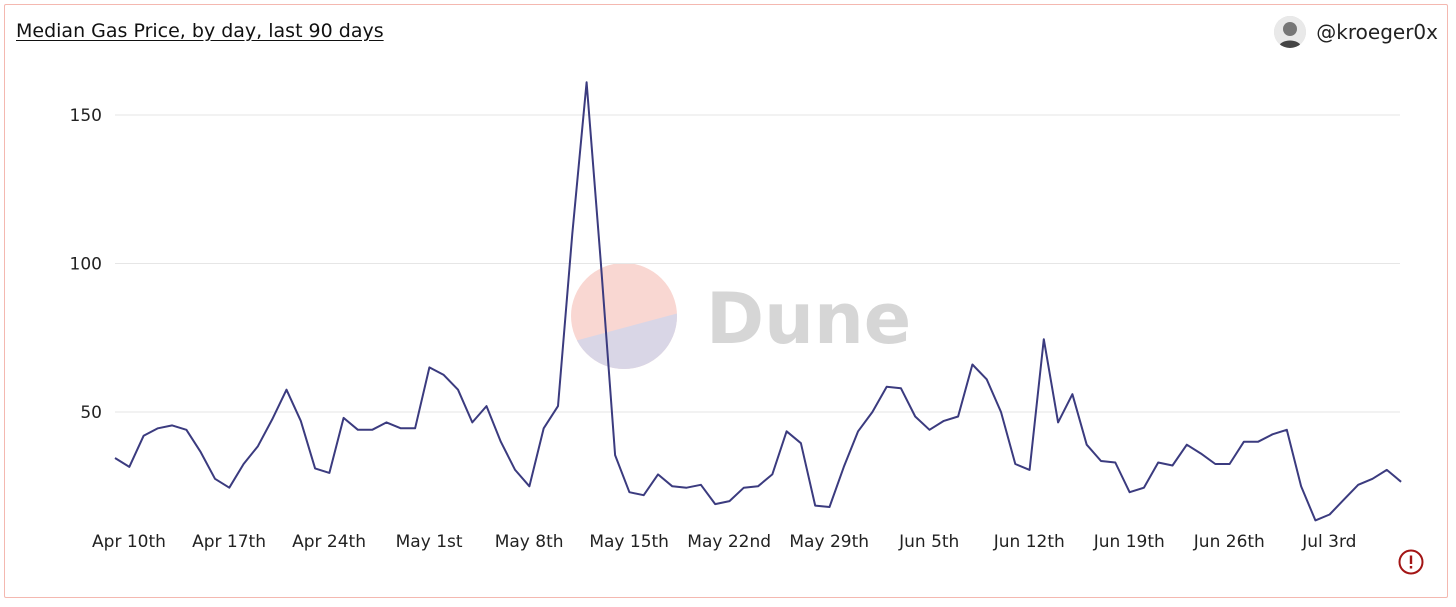  Describe the element at coordinates (1377, 32) in the screenshot. I see `author-handle: @kroeger0x` at that location.